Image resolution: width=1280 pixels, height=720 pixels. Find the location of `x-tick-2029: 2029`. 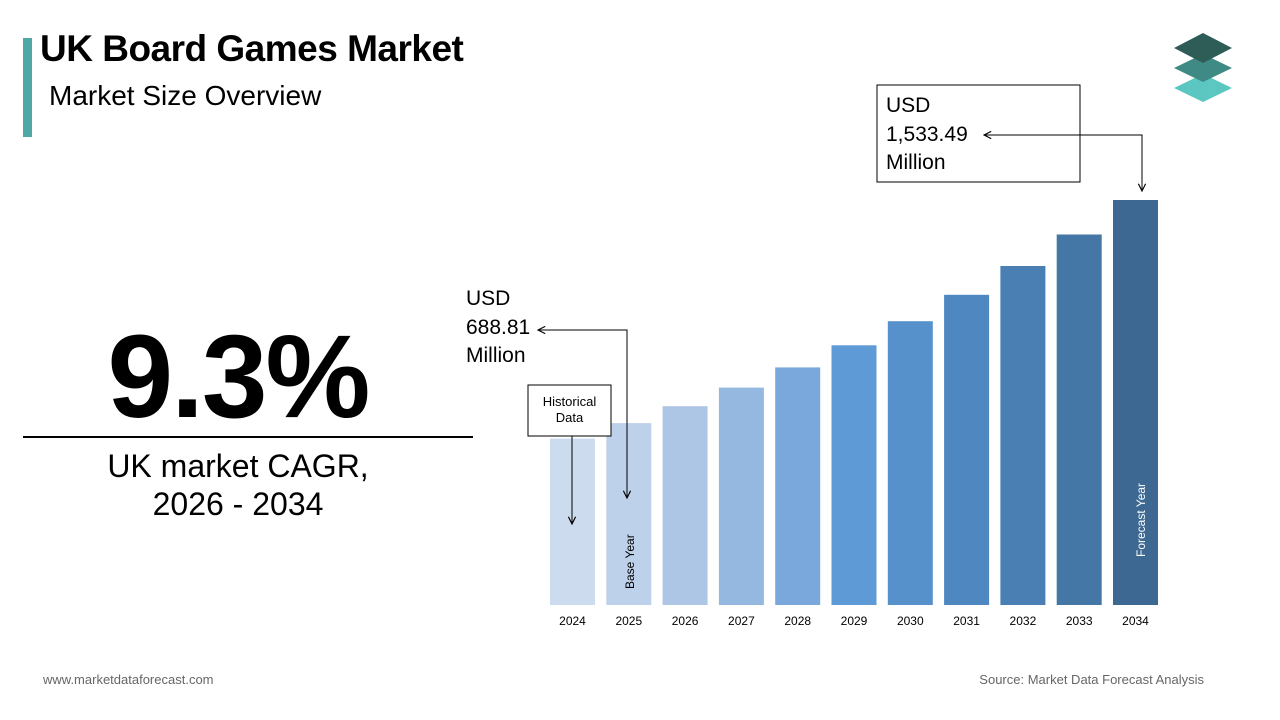

x-tick-2029: 2029 is located at coordinates (854, 621).